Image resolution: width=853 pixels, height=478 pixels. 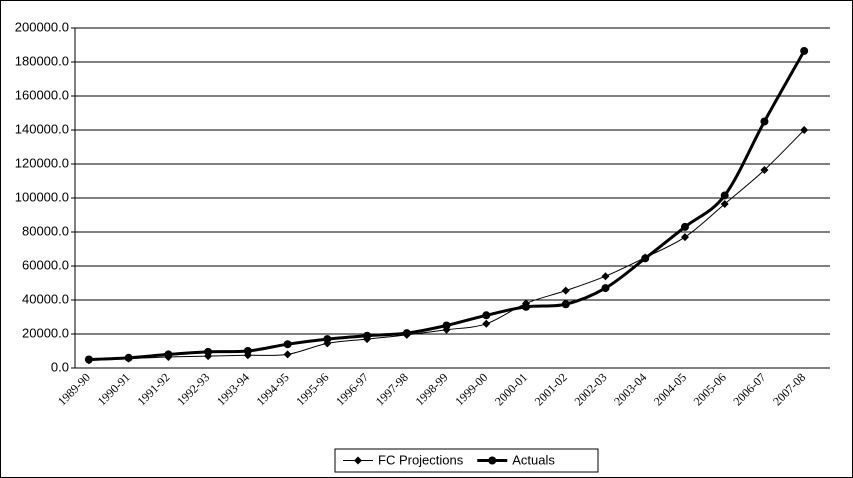 I want to click on legend-label: FC Projections, so click(x=421, y=459).